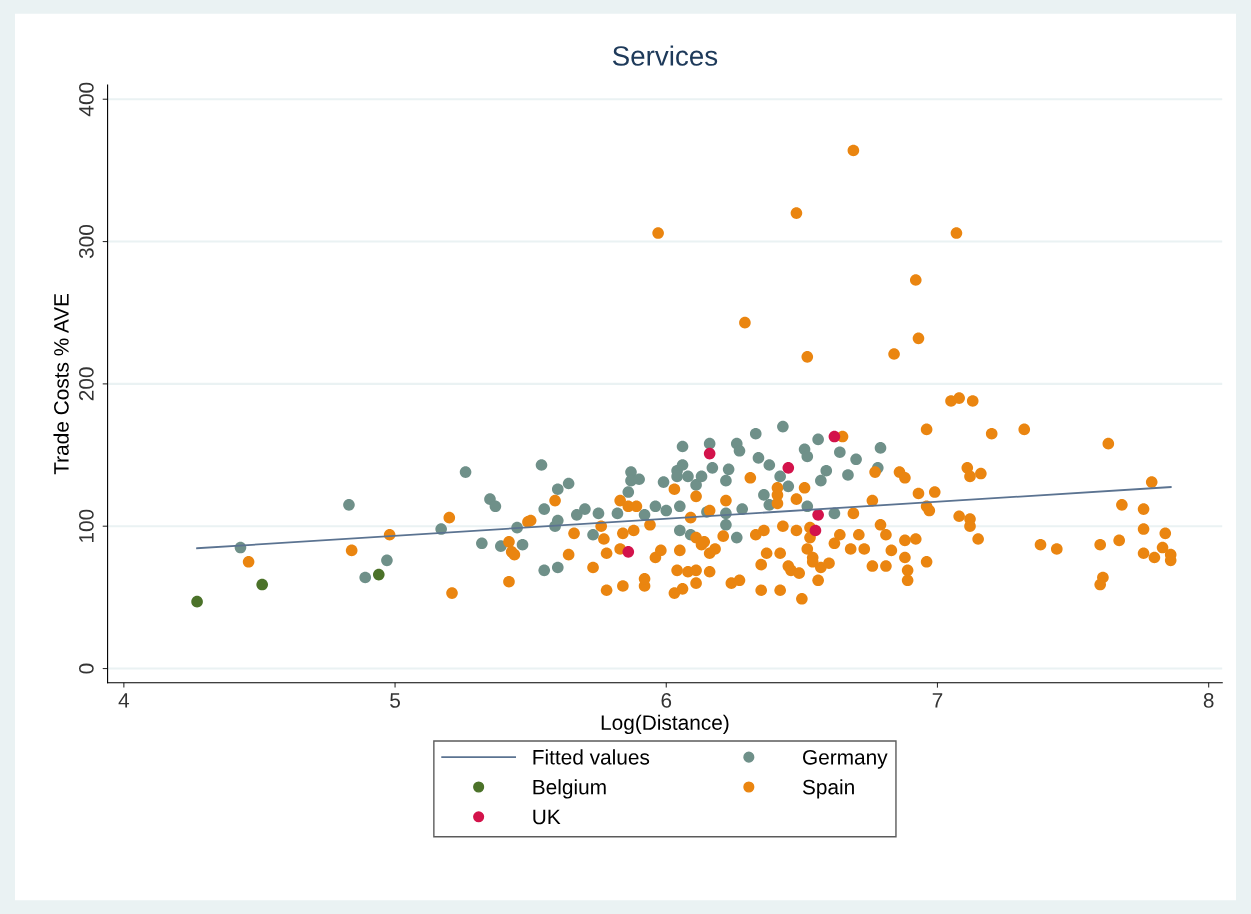 This screenshot has height=914, width=1251. I want to click on y-axis-title: Trade Costs % AVE, so click(61, 384).